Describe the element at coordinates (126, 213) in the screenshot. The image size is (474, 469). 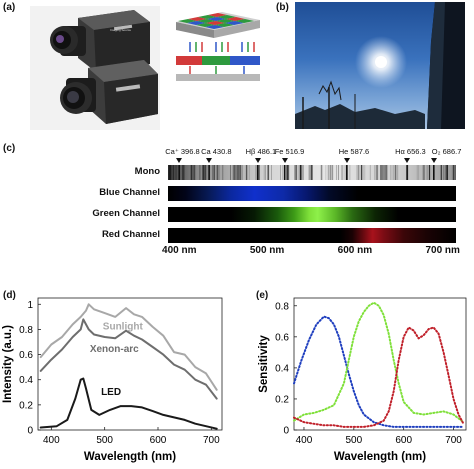
I see `row-label-green: Green Channel` at that location.